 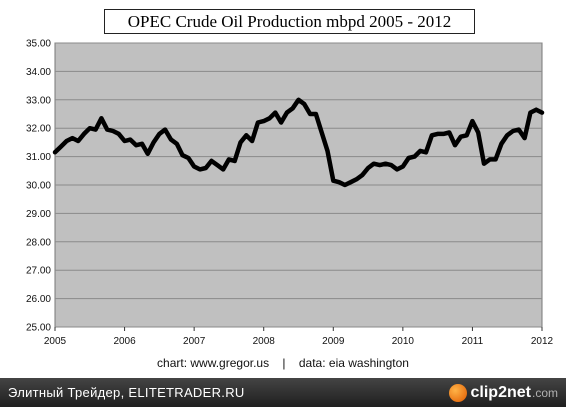 What do you see at coordinates (38, 100) in the screenshot?
I see `y-tick-label: 33.00` at bounding box center [38, 100].